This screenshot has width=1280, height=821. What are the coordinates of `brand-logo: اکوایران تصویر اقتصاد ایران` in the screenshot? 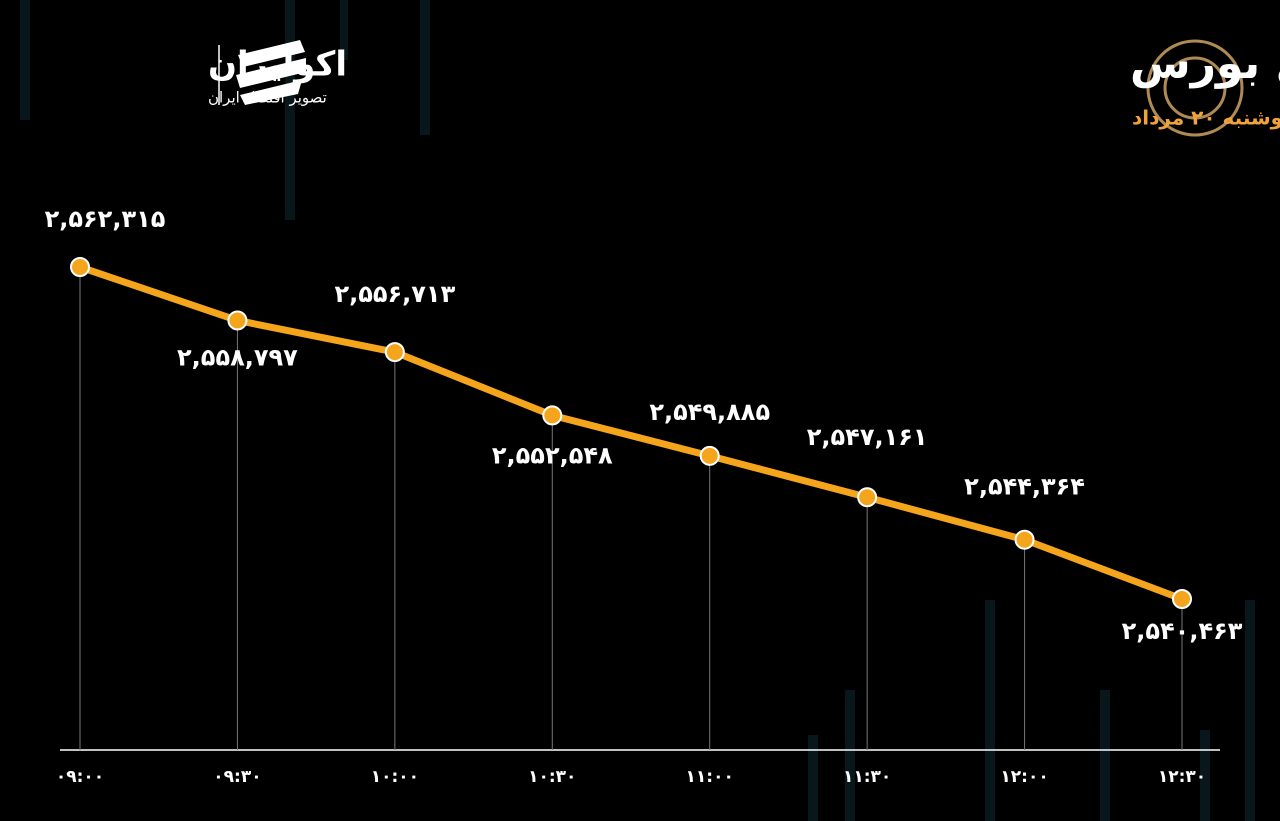 It's located at (277, 73).